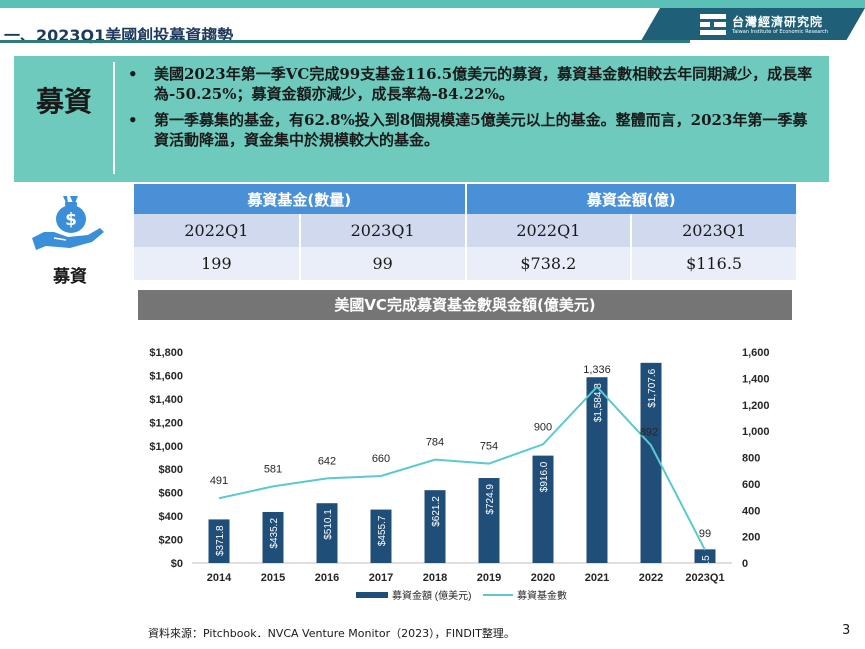 The width and height of the screenshot is (865, 649). What do you see at coordinates (383, 263) in the screenshot?
I see `table-cell: 99` at bounding box center [383, 263].